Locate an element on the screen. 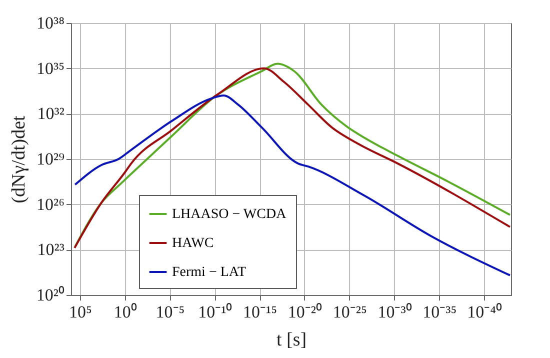 This screenshot has height=358, width=550. legend-label: Fermi − LAT is located at coordinates (209, 272).